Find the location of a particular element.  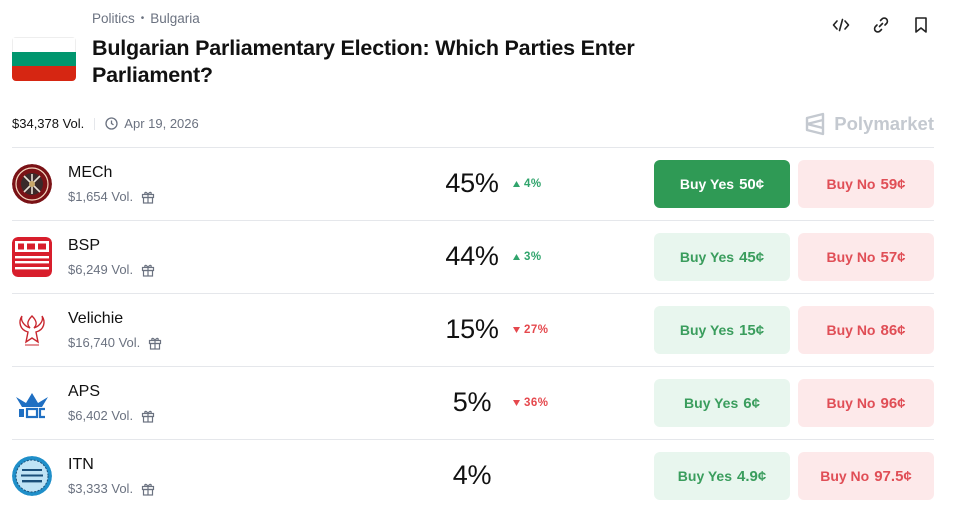

toolbar is located at coordinates (881, 25).